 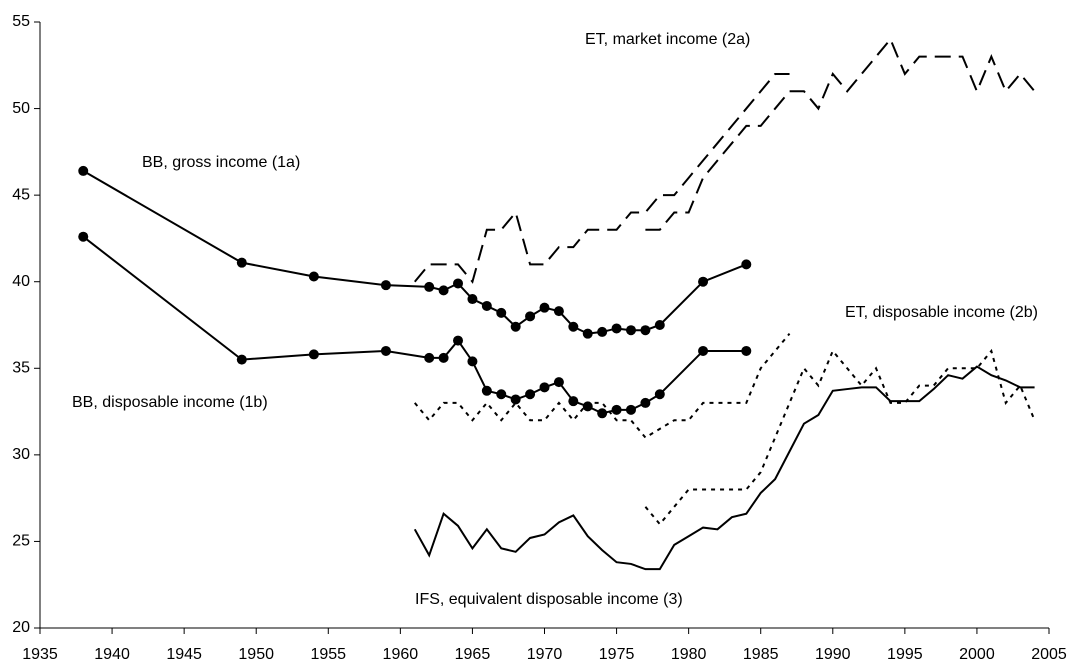 What do you see at coordinates (184, 654) in the screenshot?
I see `x-tick-label: 1945` at bounding box center [184, 654].